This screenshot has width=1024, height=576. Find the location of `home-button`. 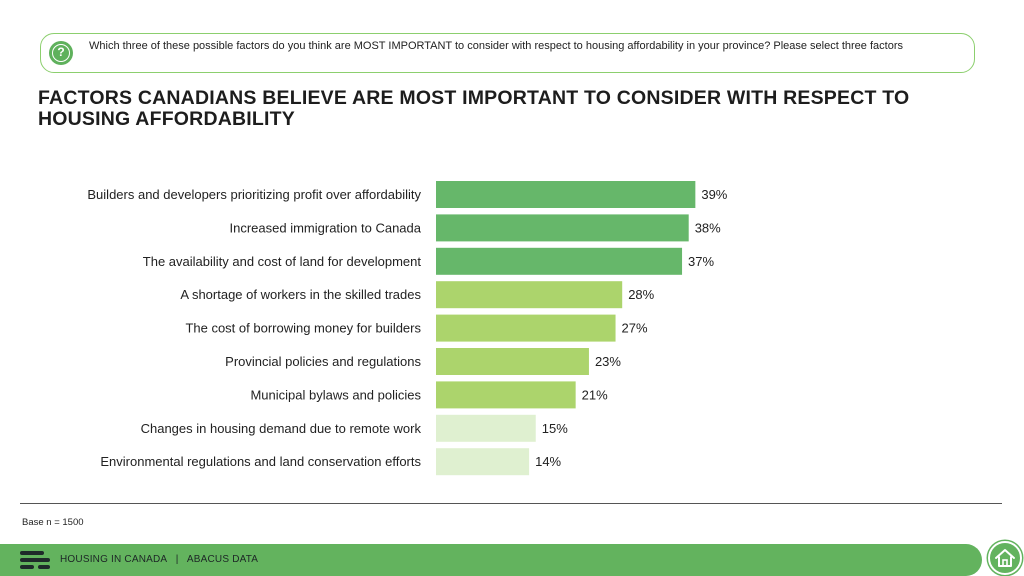

home-button is located at coordinates (1005, 558).